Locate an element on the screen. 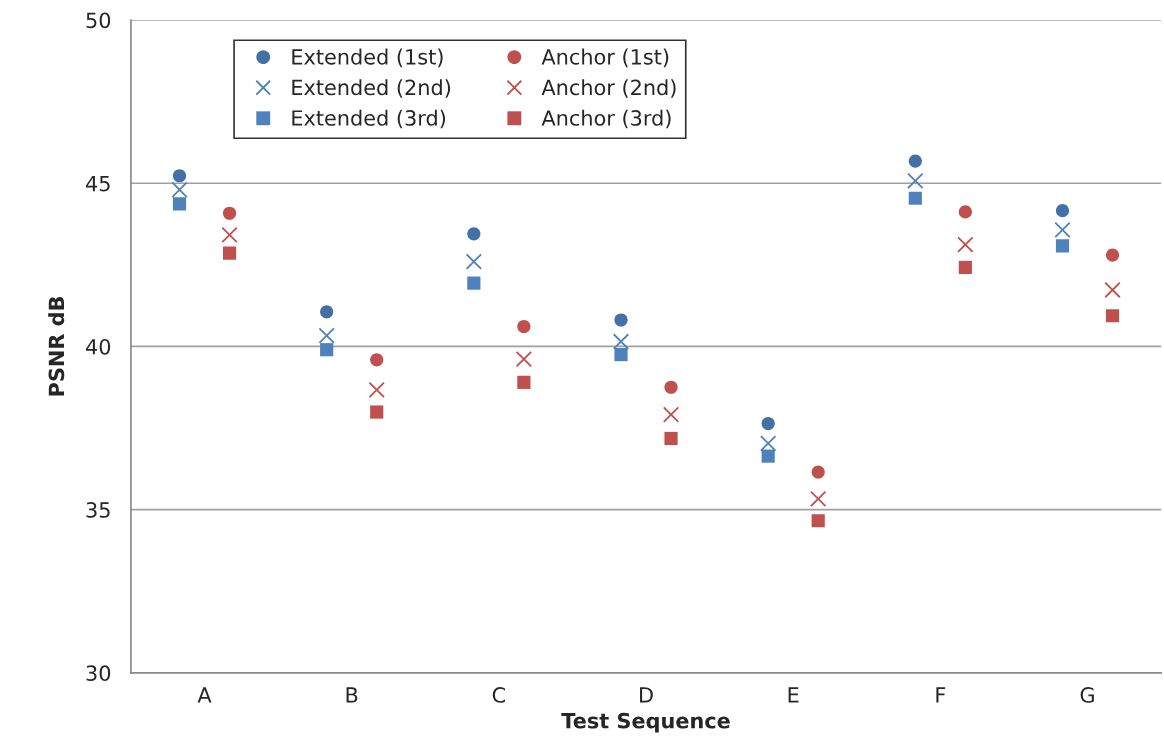 This screenshot has width=1164, height=756. y-tick-label: 35 is located at coordinates (98, 510).